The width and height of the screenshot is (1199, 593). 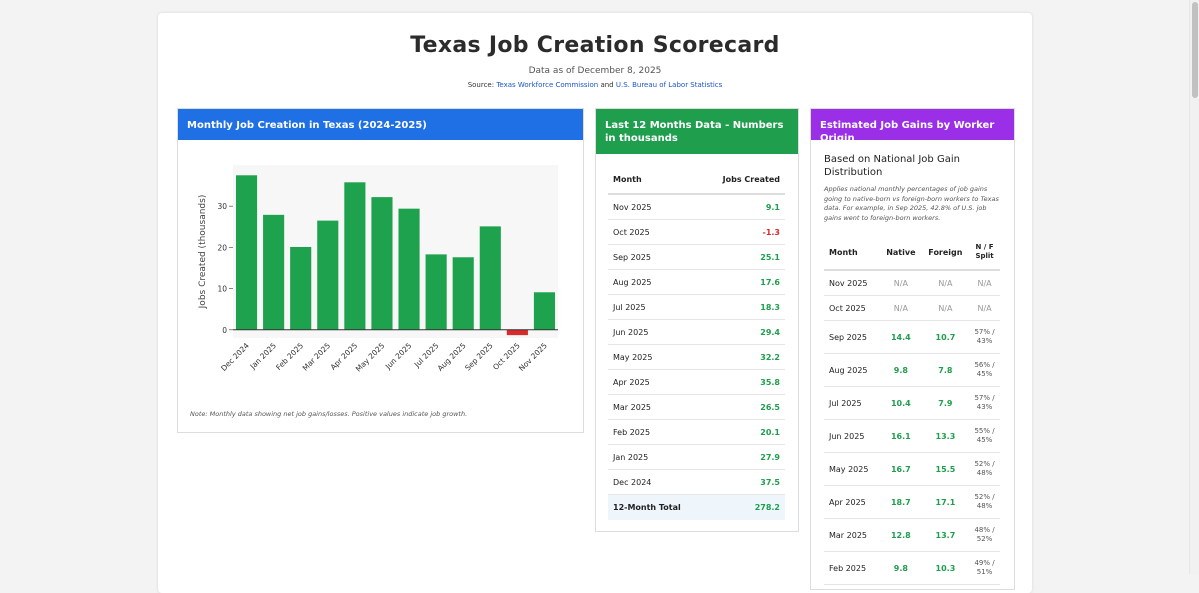 What do you see at coordinates (984, 469) in the screenshot?
I see `origin-row-split: 52% /48%` at bounding box center [984, 469].